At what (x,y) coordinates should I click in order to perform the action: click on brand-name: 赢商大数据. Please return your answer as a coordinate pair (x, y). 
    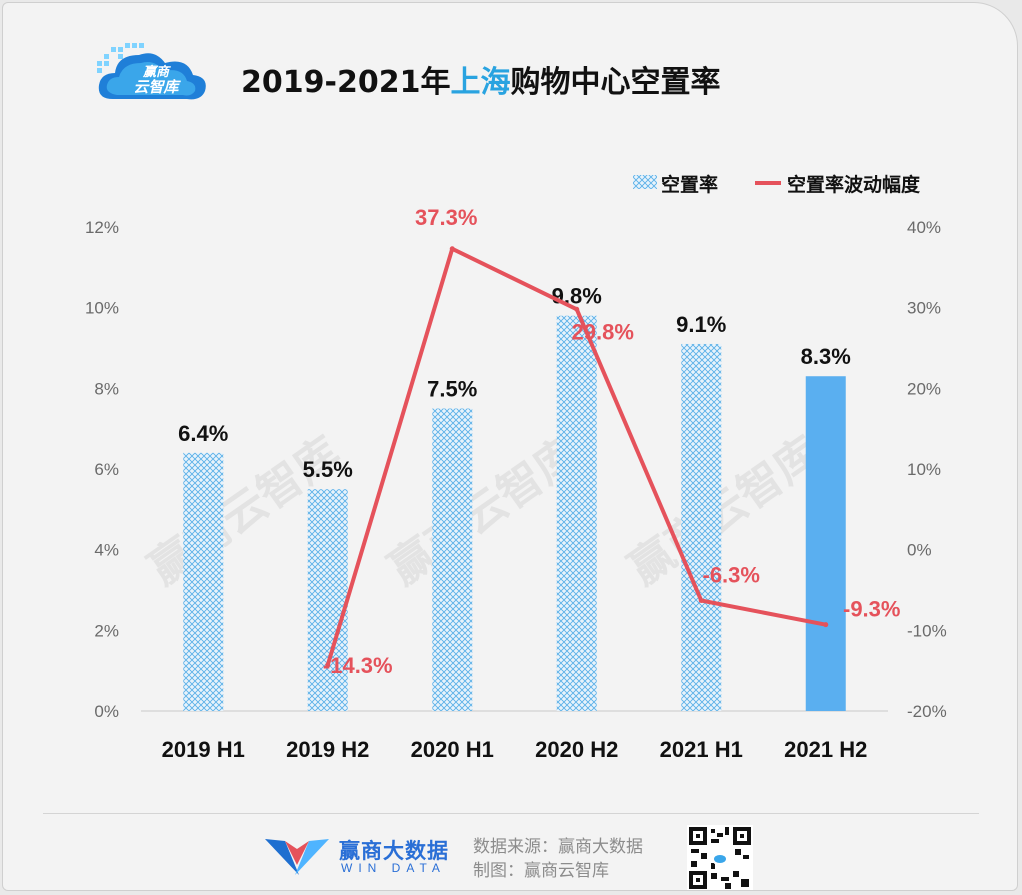
    Looking at the image, I should click on (394, 851).